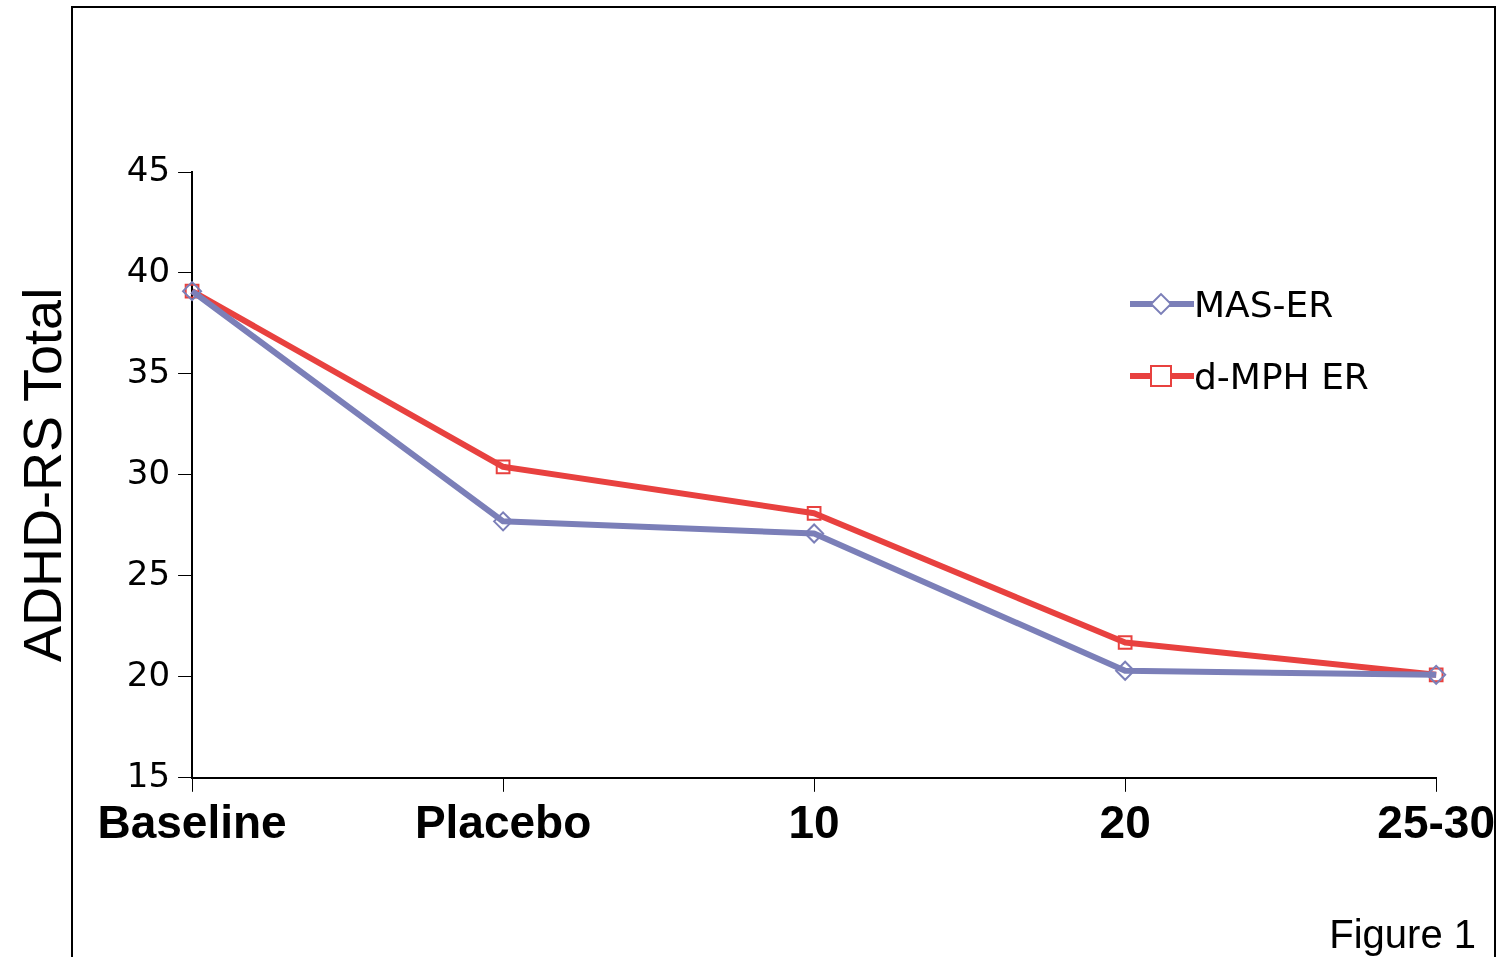 The width and height of the screenshot is (1501, 959). What do you see at coordinates (1125, 822) in the screenshot?
I see `x-tick-label: 20` at bounding box center [1125, 822].